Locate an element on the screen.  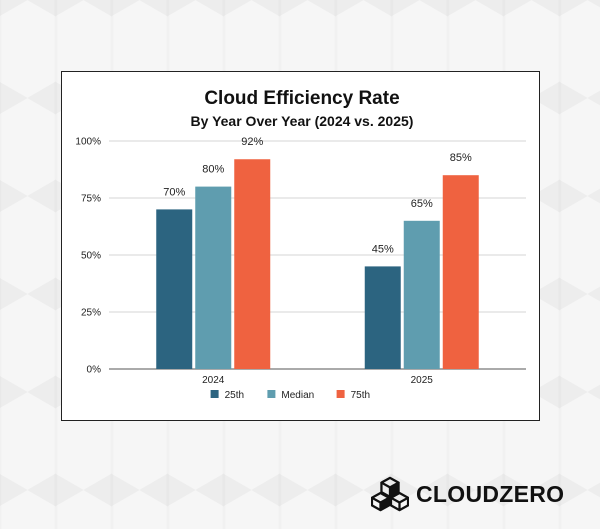
y-axis-ticks: 0% 25% 50% 75% 100% is located at coordinates (88, 256).